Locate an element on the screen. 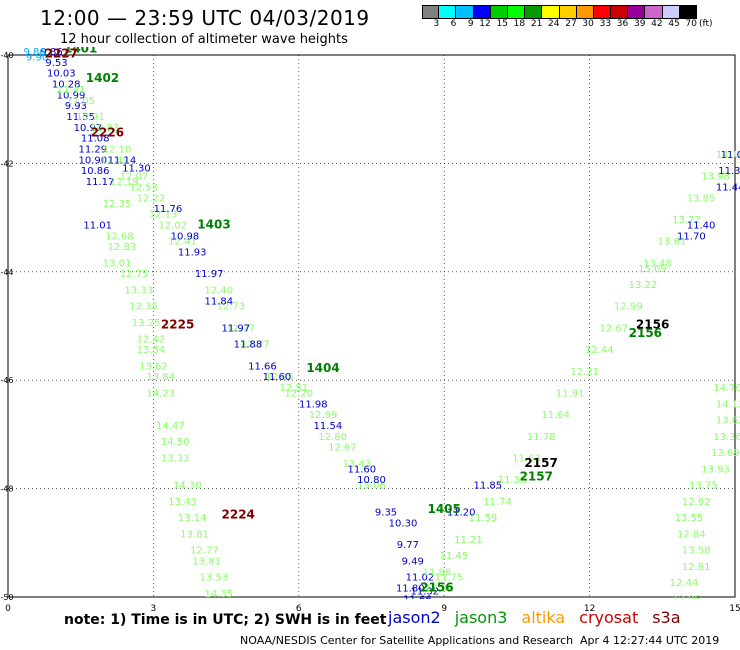 The height and width of the screenshot is (650, 740). swh-value: 11.74 is located at coordinates (497, 502).